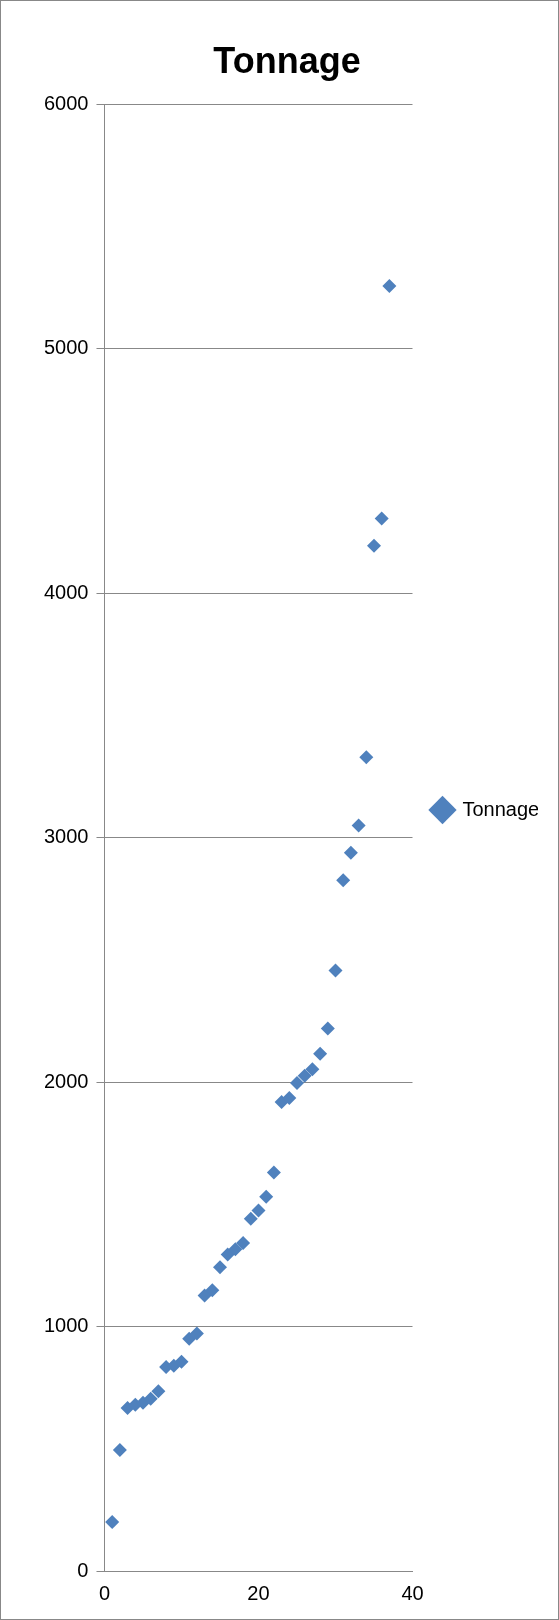 The width and height of the screenshot is (559, 1620). Describe the element at coordinates (83, 1569) in the screenshot. I see `y-tick-label: 0` at that location.